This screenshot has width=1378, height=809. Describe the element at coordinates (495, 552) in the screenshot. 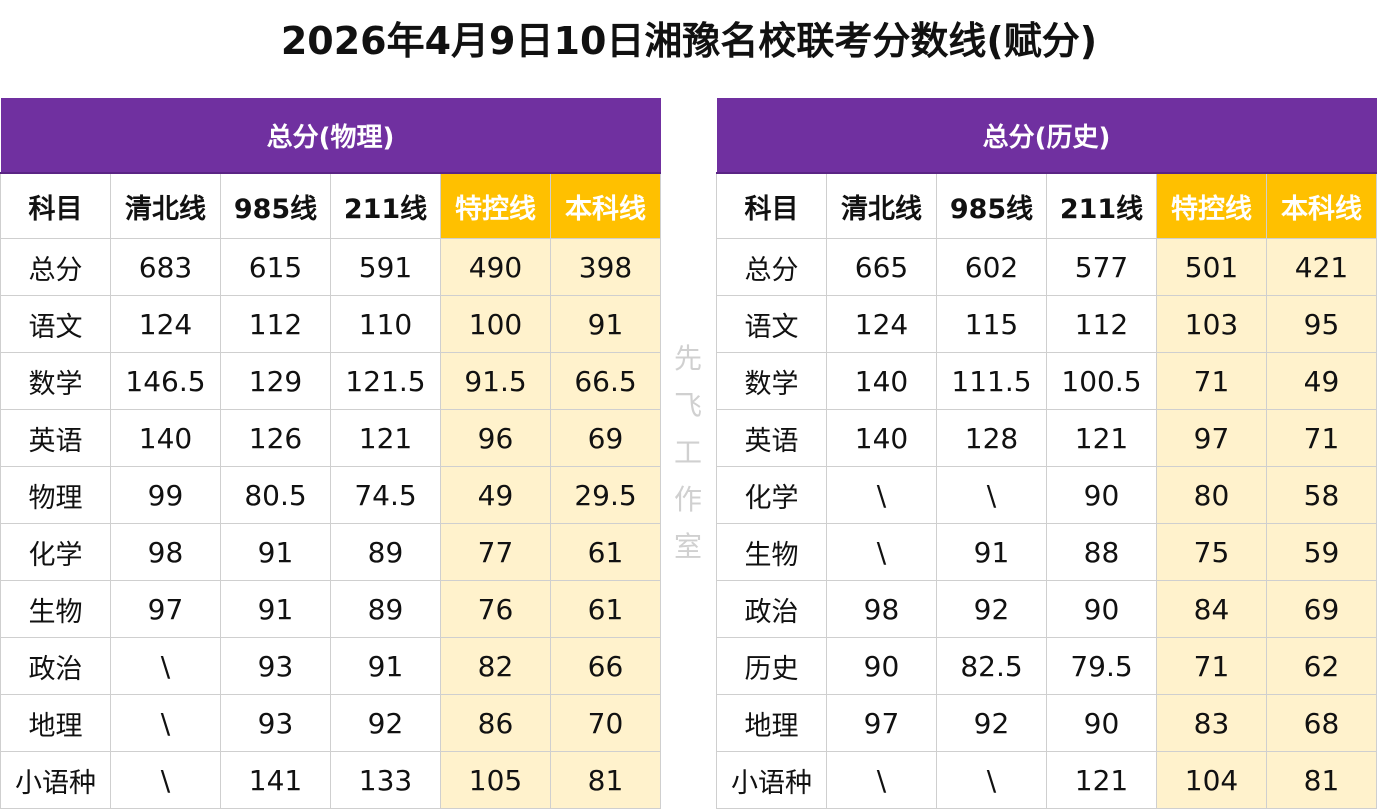

I see `score-cell-tekong: 77` at that location.